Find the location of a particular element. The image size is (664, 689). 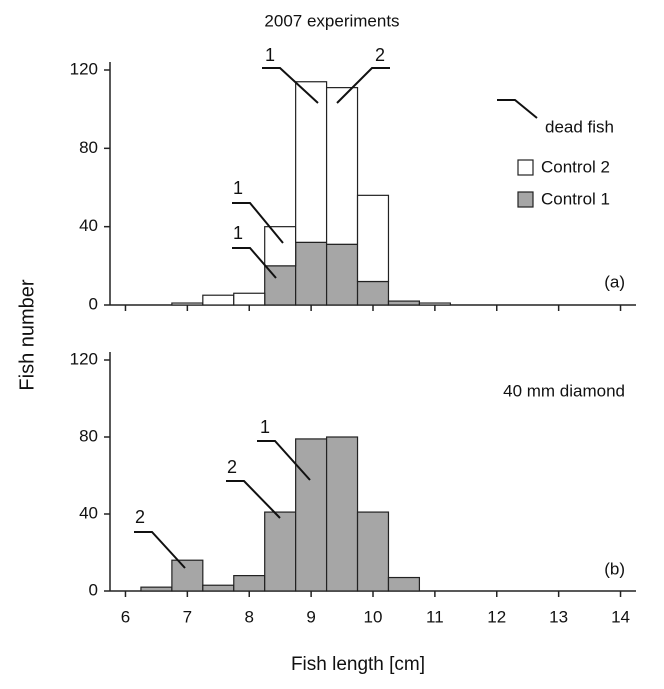

panel-subtitle: 40 mm diamond is located at coordinates (564, 390).